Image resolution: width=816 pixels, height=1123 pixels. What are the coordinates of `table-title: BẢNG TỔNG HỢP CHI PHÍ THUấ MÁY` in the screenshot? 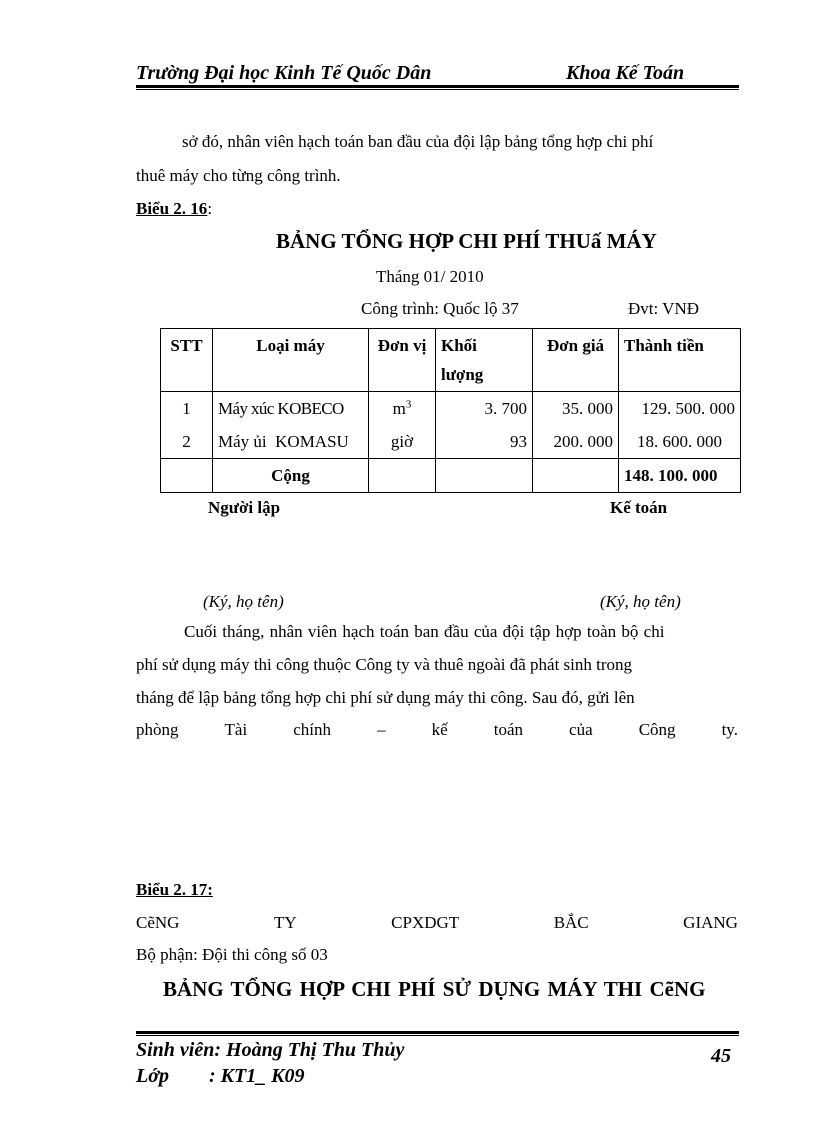 It's located at (466, 241).